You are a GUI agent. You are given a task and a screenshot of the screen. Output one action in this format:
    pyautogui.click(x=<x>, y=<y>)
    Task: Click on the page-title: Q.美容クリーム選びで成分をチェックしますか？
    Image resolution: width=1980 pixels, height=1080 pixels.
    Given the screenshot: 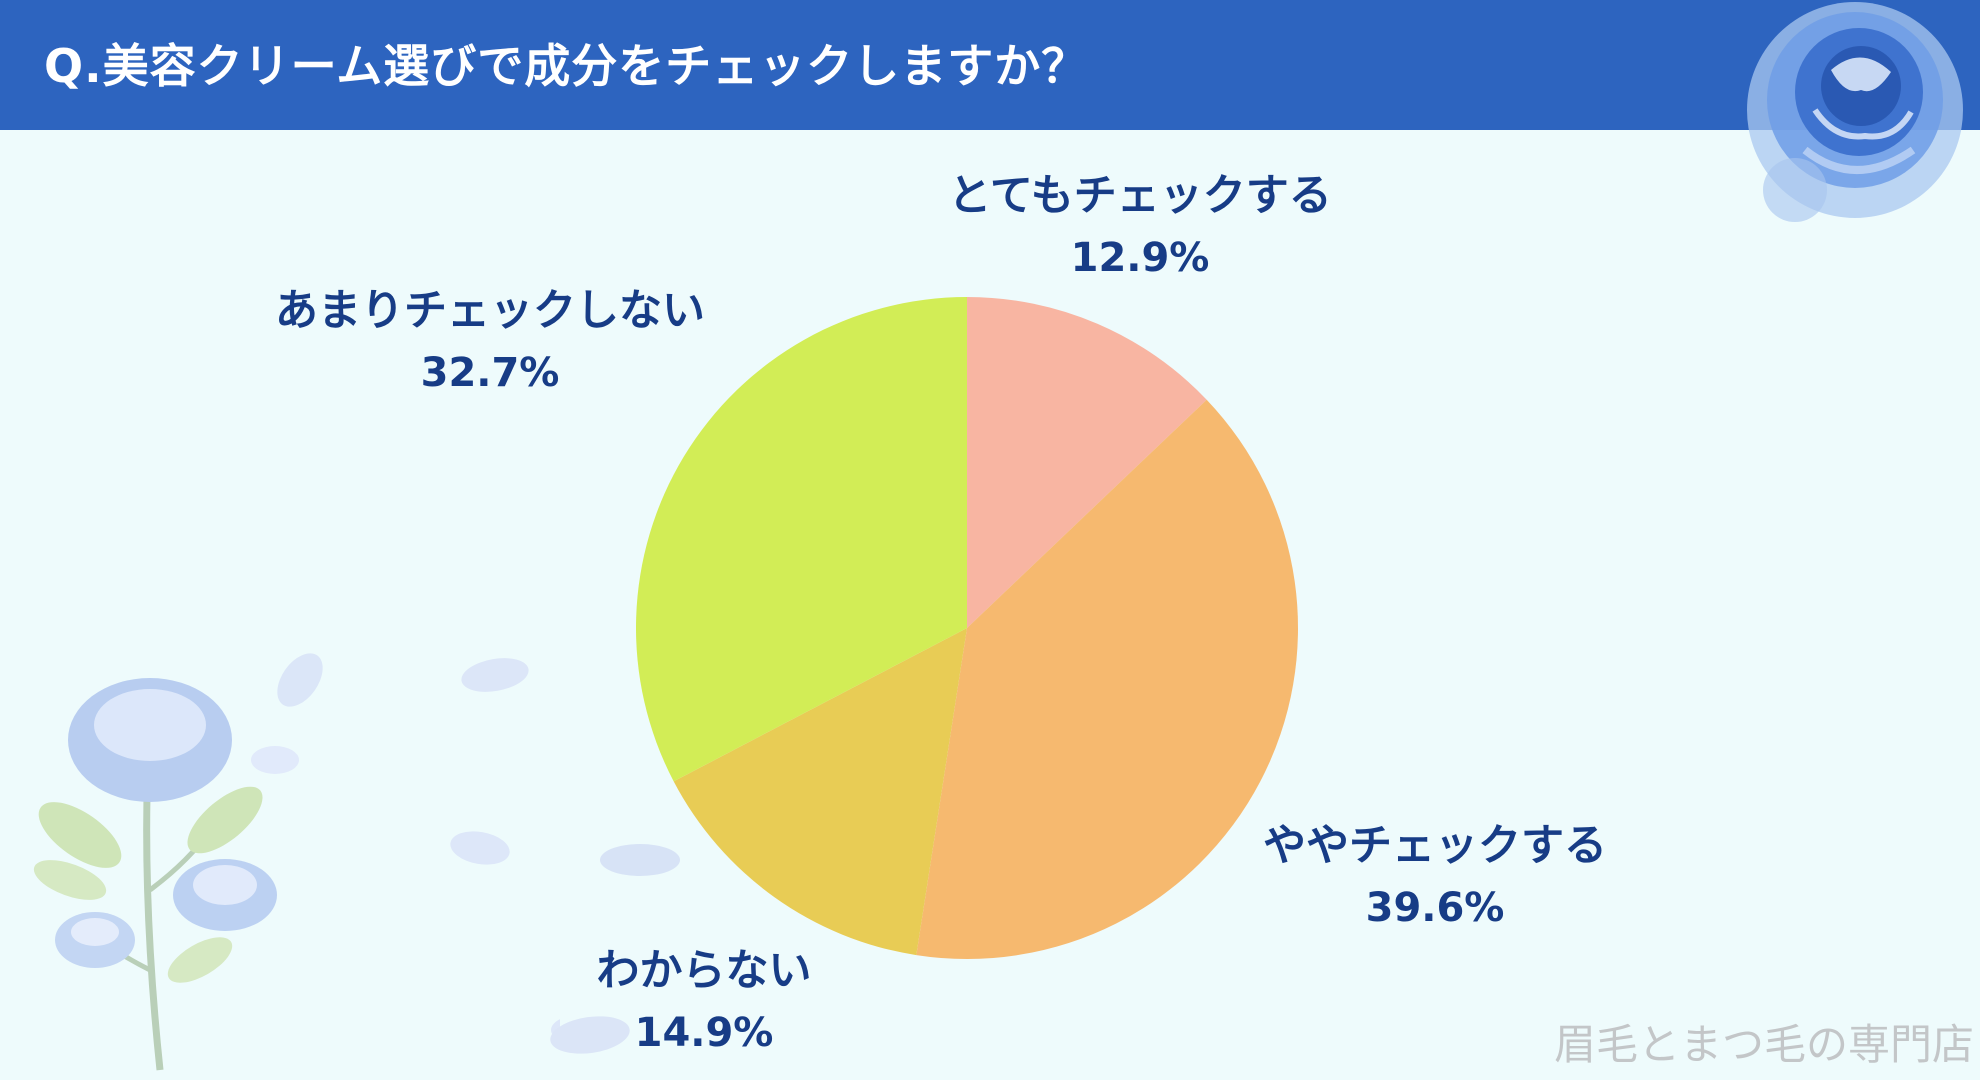 What is the action you would take?
    pyautogui.click(x=566, y=66)
    